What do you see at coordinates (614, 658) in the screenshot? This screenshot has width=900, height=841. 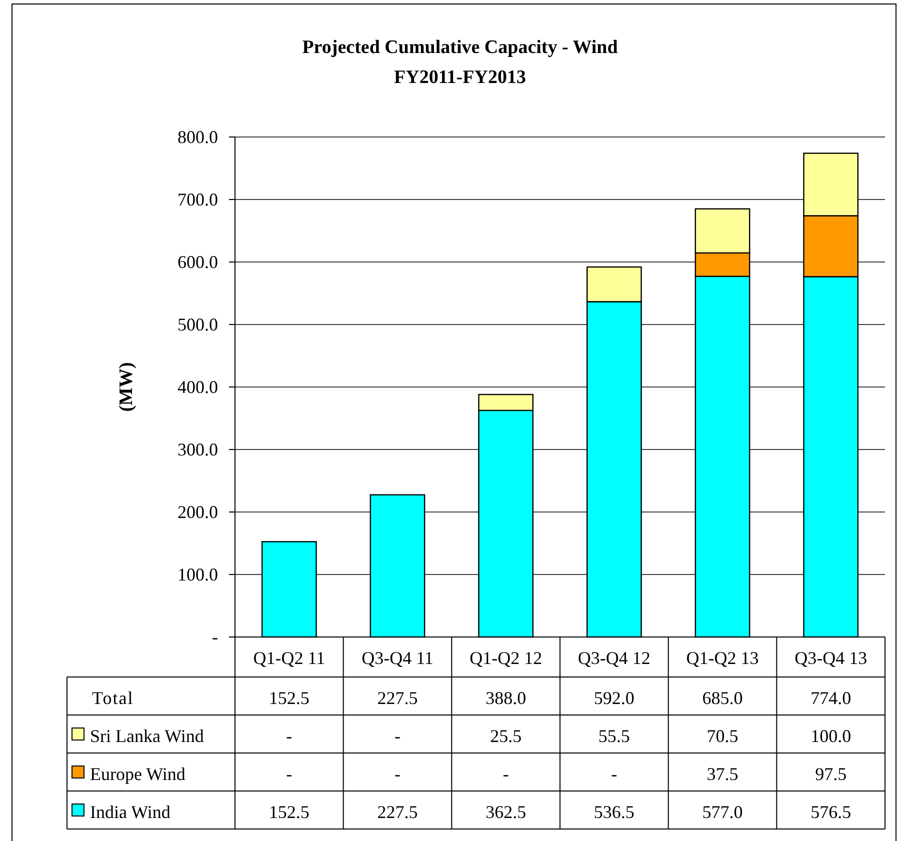 I see `x-tick-label: Q3-Q4 12` at bounding box center [614, 658].